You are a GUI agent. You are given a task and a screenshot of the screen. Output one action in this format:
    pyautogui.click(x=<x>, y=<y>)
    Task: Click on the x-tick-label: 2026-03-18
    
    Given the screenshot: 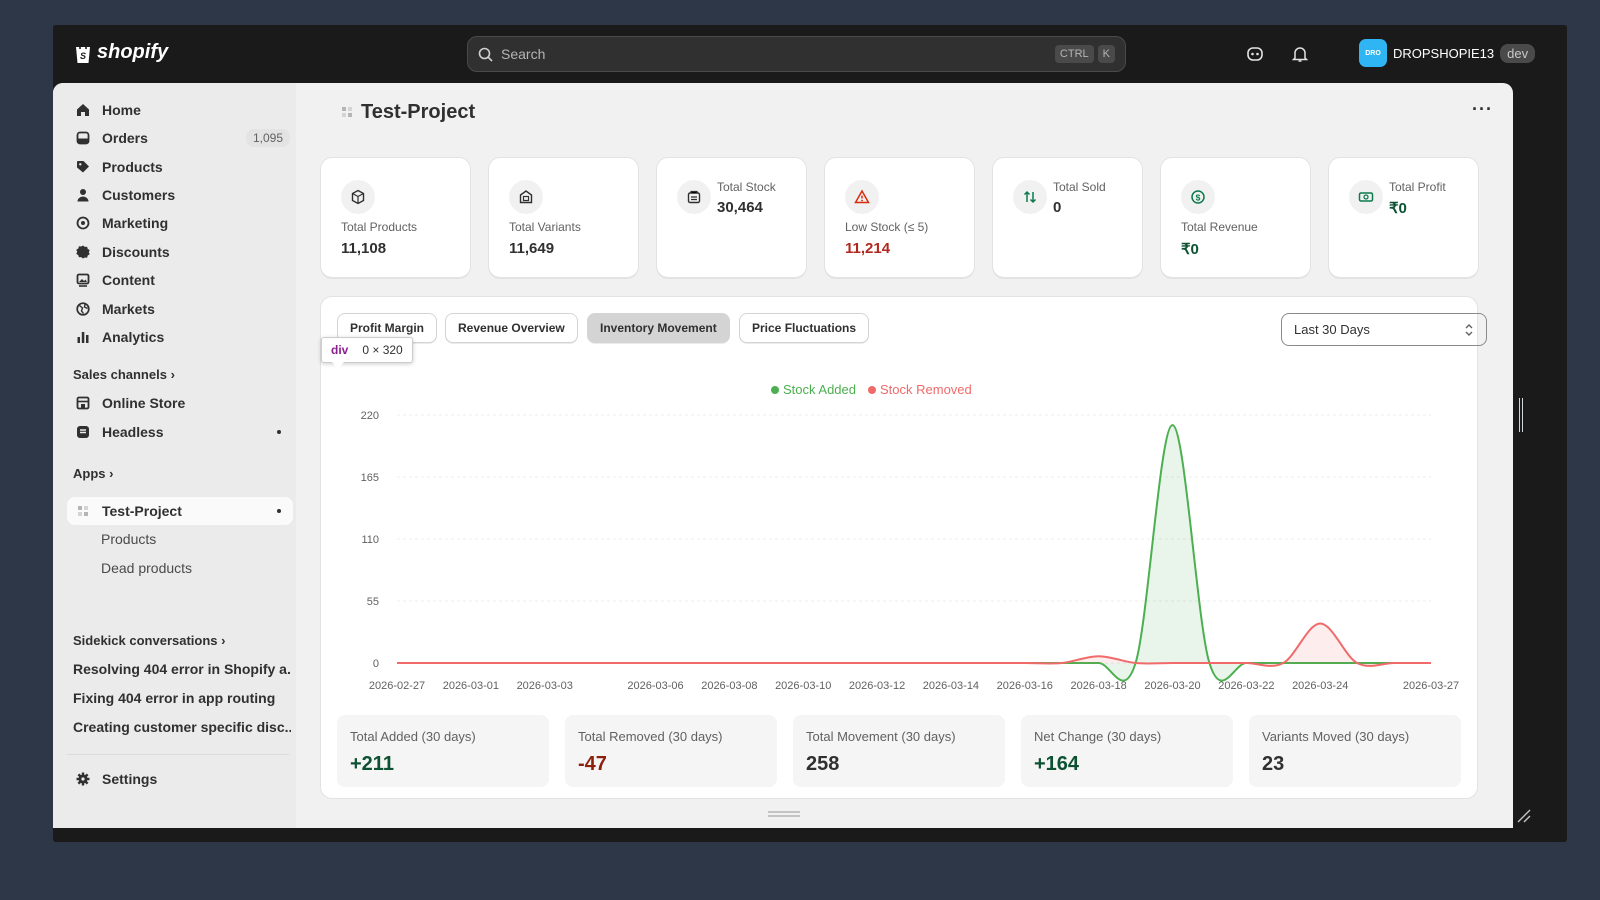 What is the action you would take?
    pyautogui.click(x=1099, y=686)
    